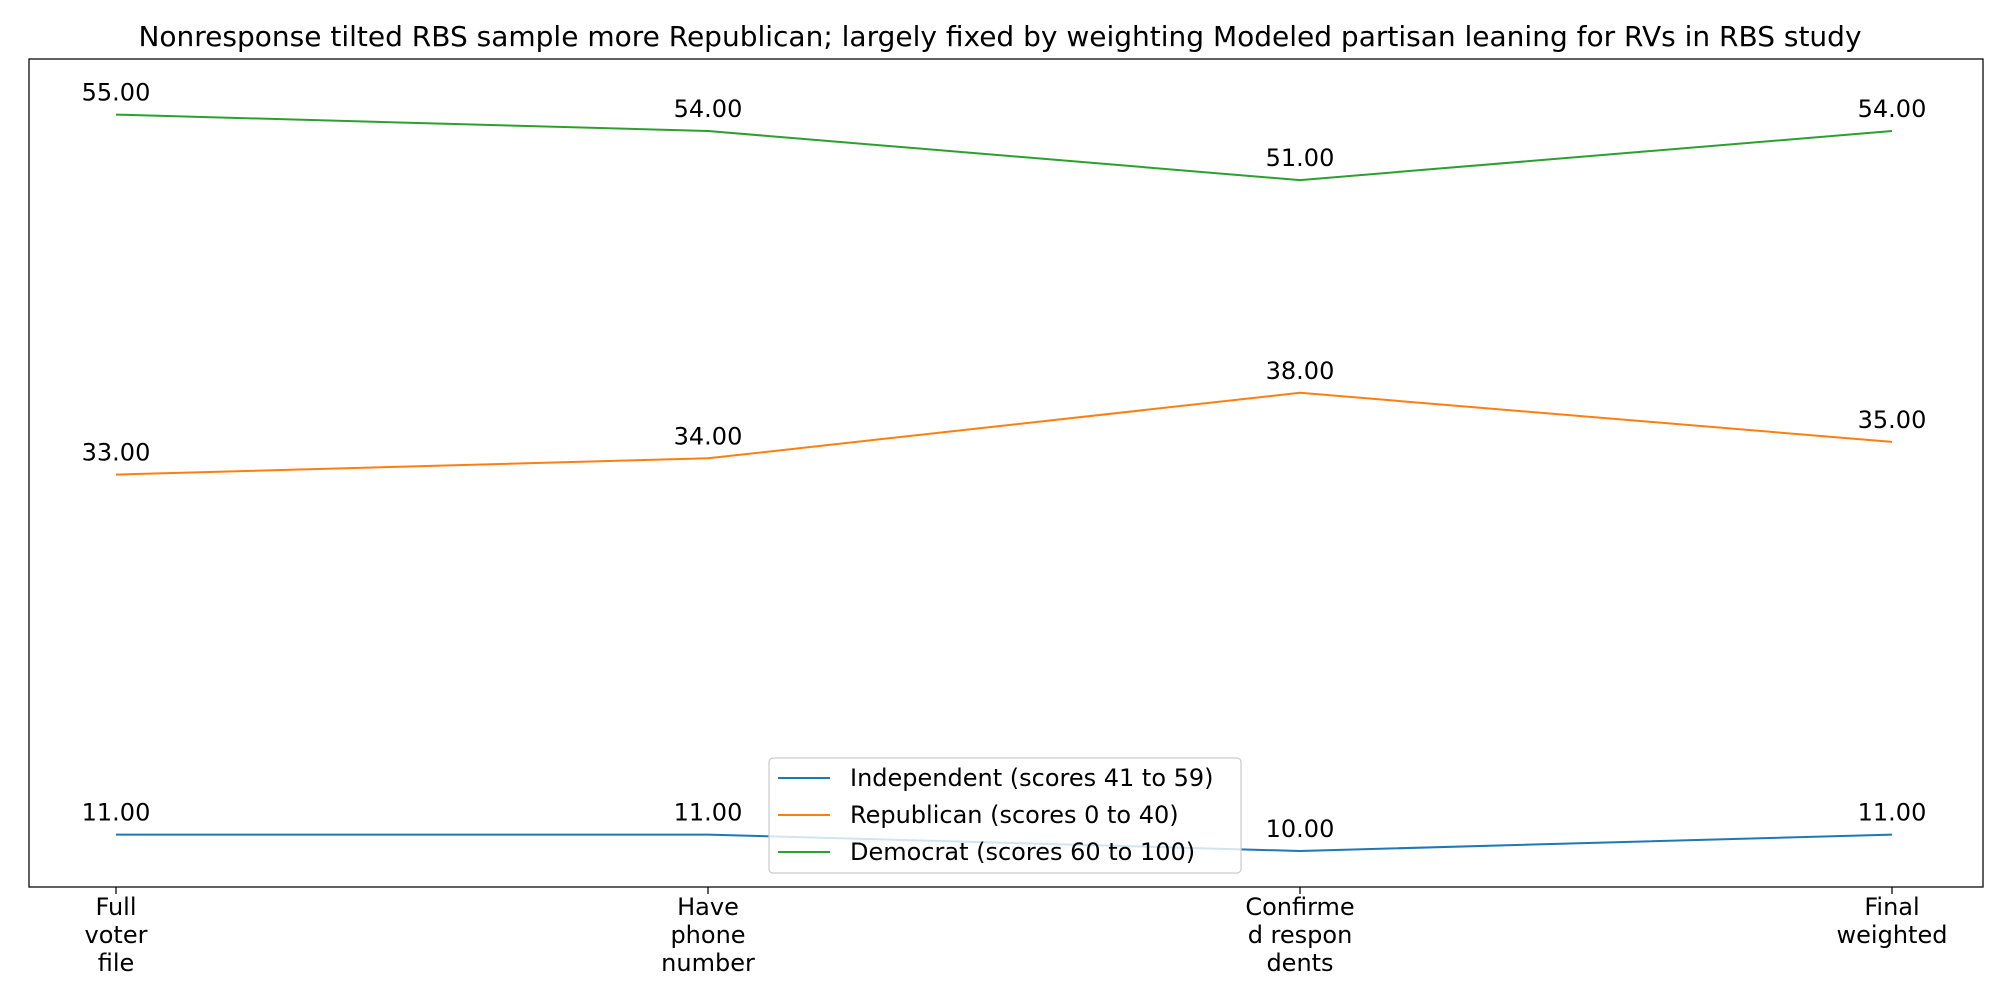  What do you see at coordinates (1004, 147) in the screenshot?
I see `series-line-democrat` at bounding box center [1004, 147].